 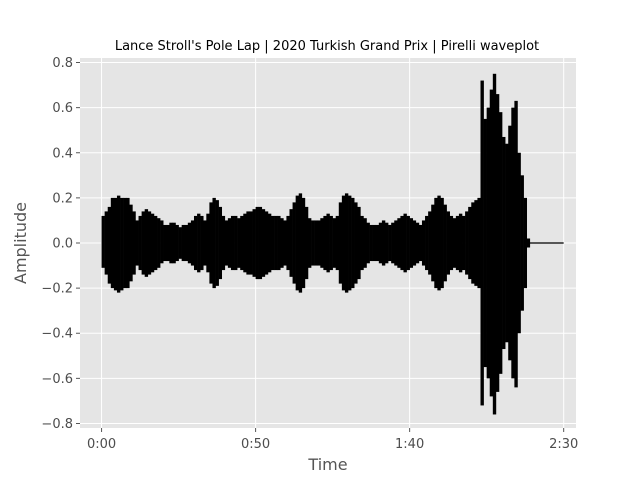 I want to click on y-tick-label: −0.4, so click(x=57, y=334).